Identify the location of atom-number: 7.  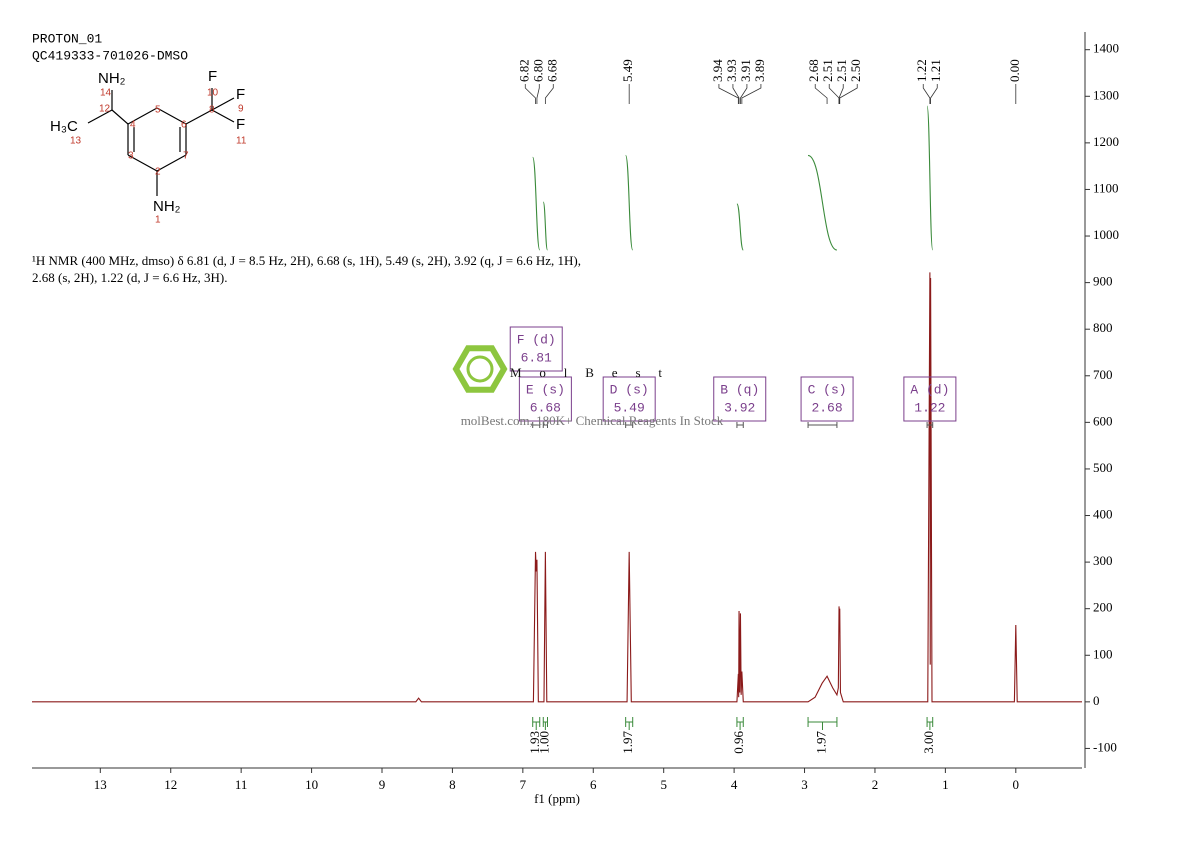
(186, 156).